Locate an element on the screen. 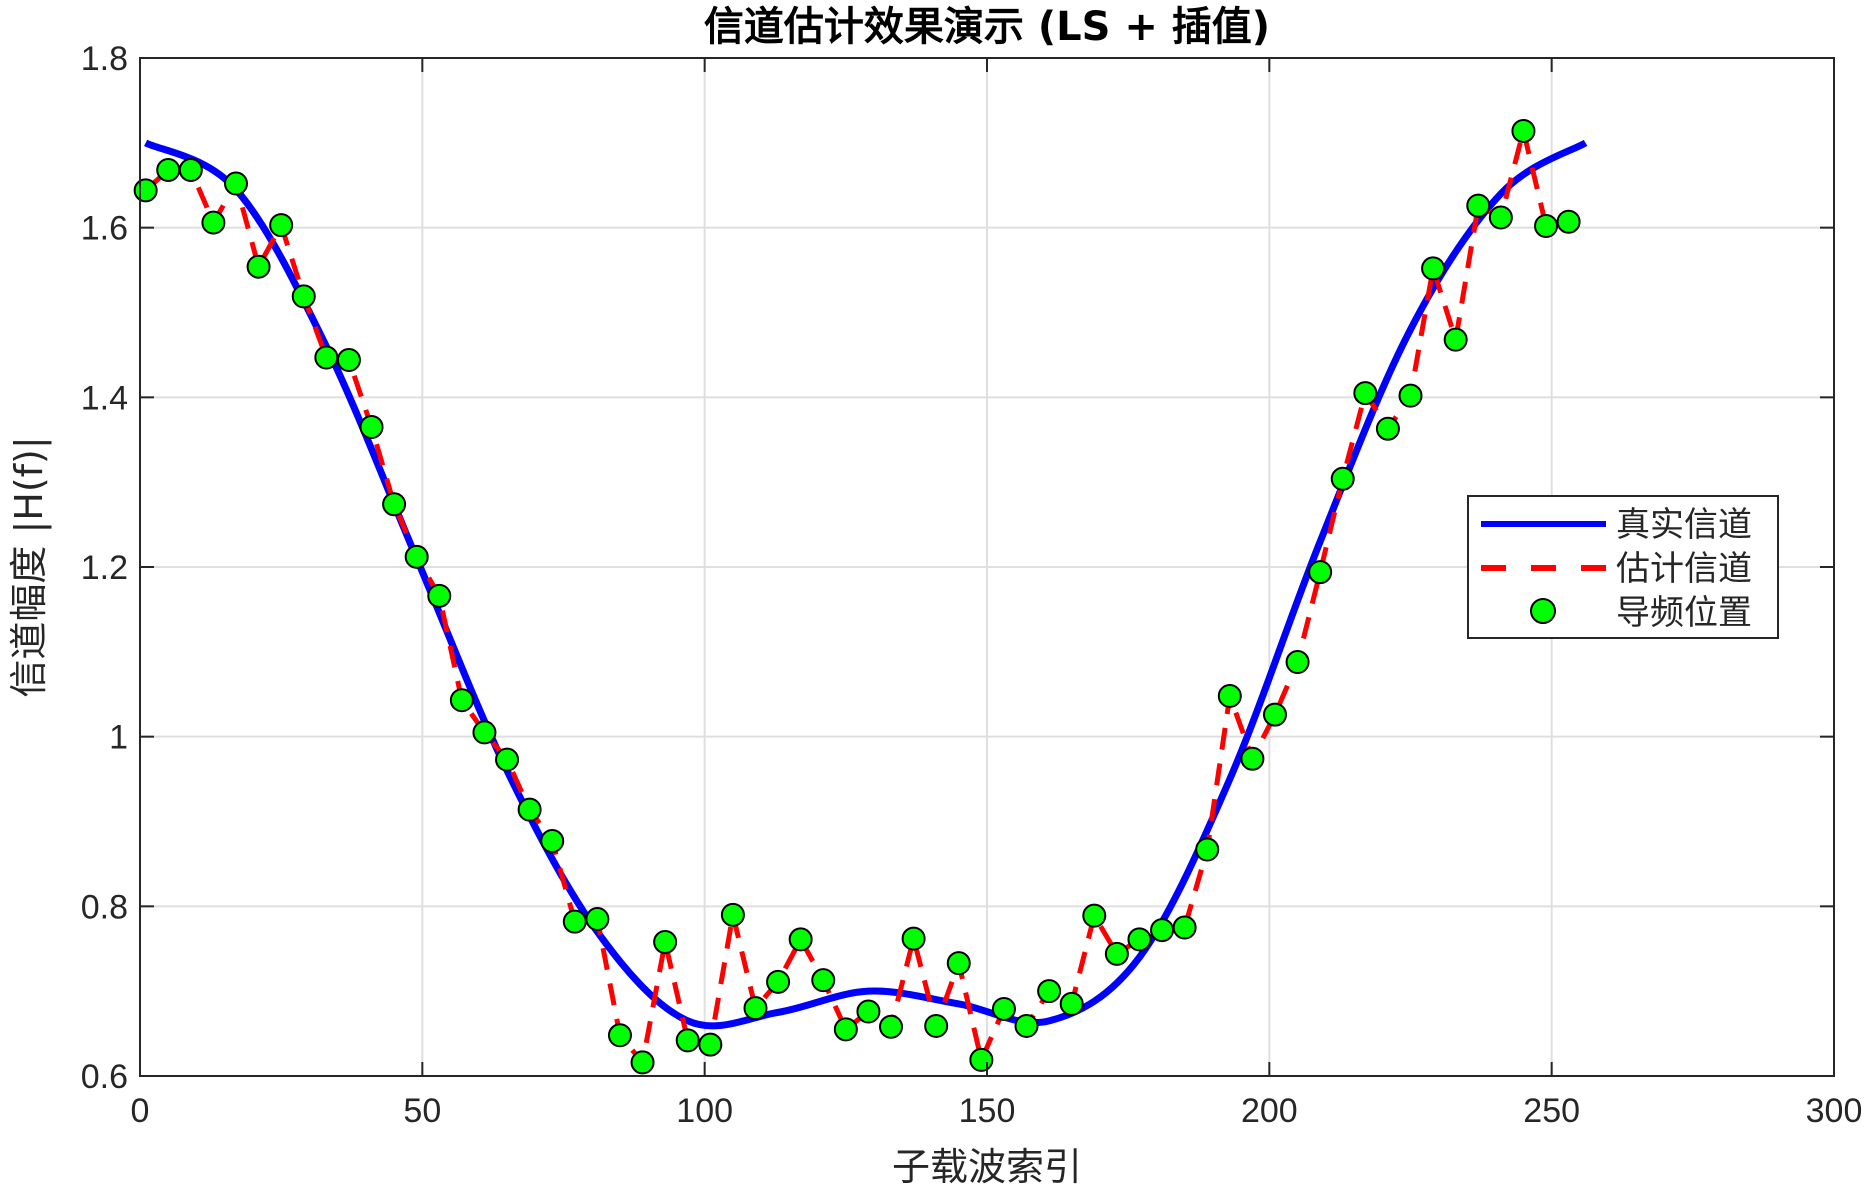 Image resolution: width=1871 pixels, height=1192 pixels. x-tick-label: 150 is located at coordinates (987, 1111).